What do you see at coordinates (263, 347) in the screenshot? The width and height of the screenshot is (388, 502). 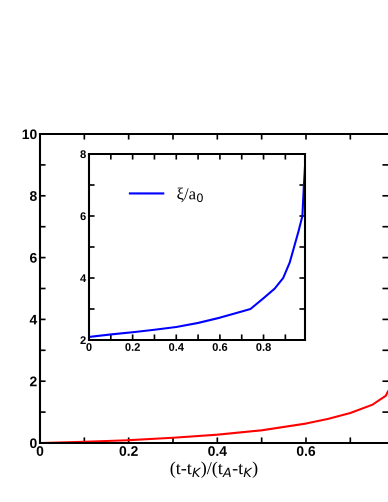 I see `x-tick-label: 0.8` at bounding box center [263, 347].